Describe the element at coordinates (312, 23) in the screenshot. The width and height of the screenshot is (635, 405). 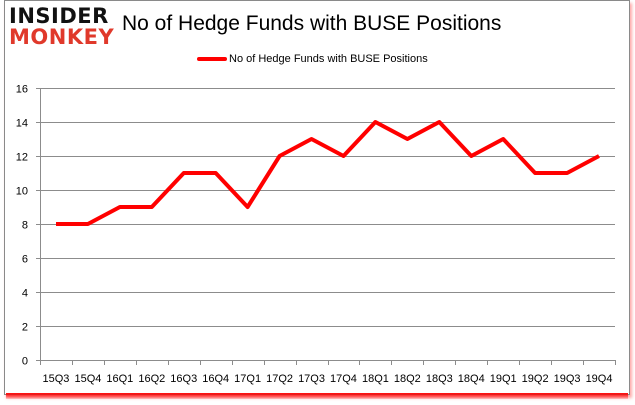
I see `chart-title: No of Hedge Funds with BUSE Positions` at that location.